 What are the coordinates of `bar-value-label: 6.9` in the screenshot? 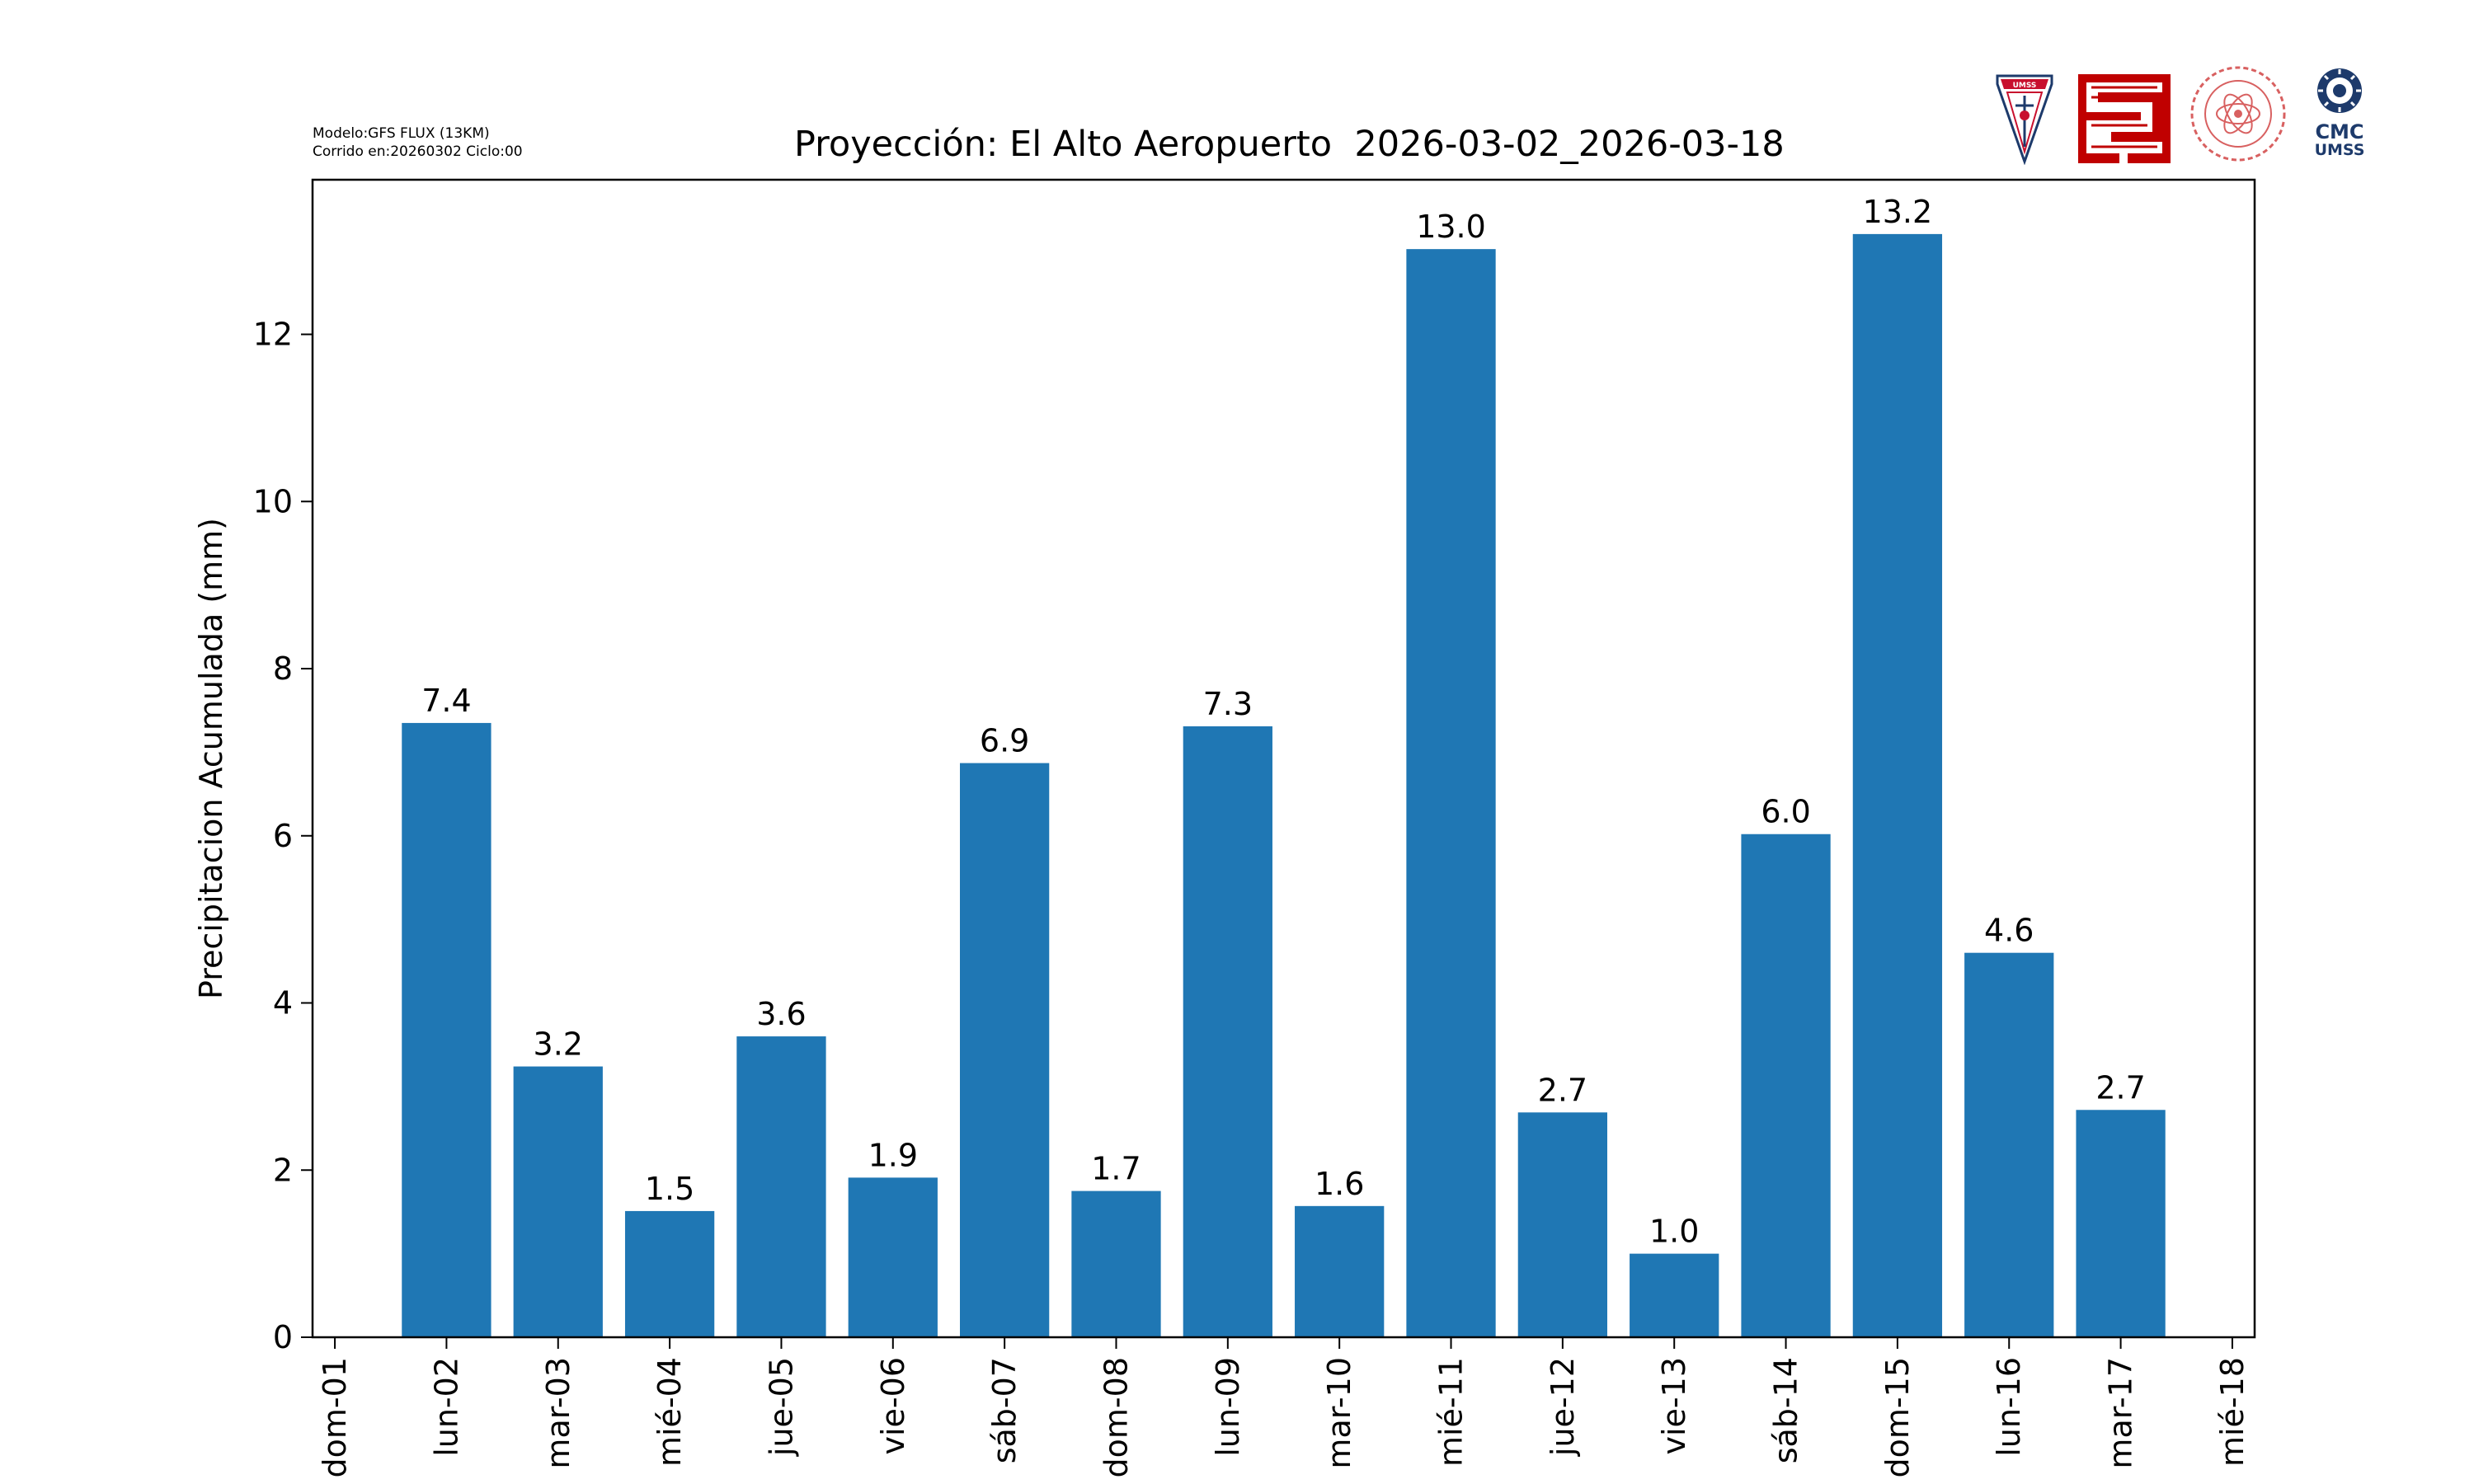 It's located at (1004, 741).